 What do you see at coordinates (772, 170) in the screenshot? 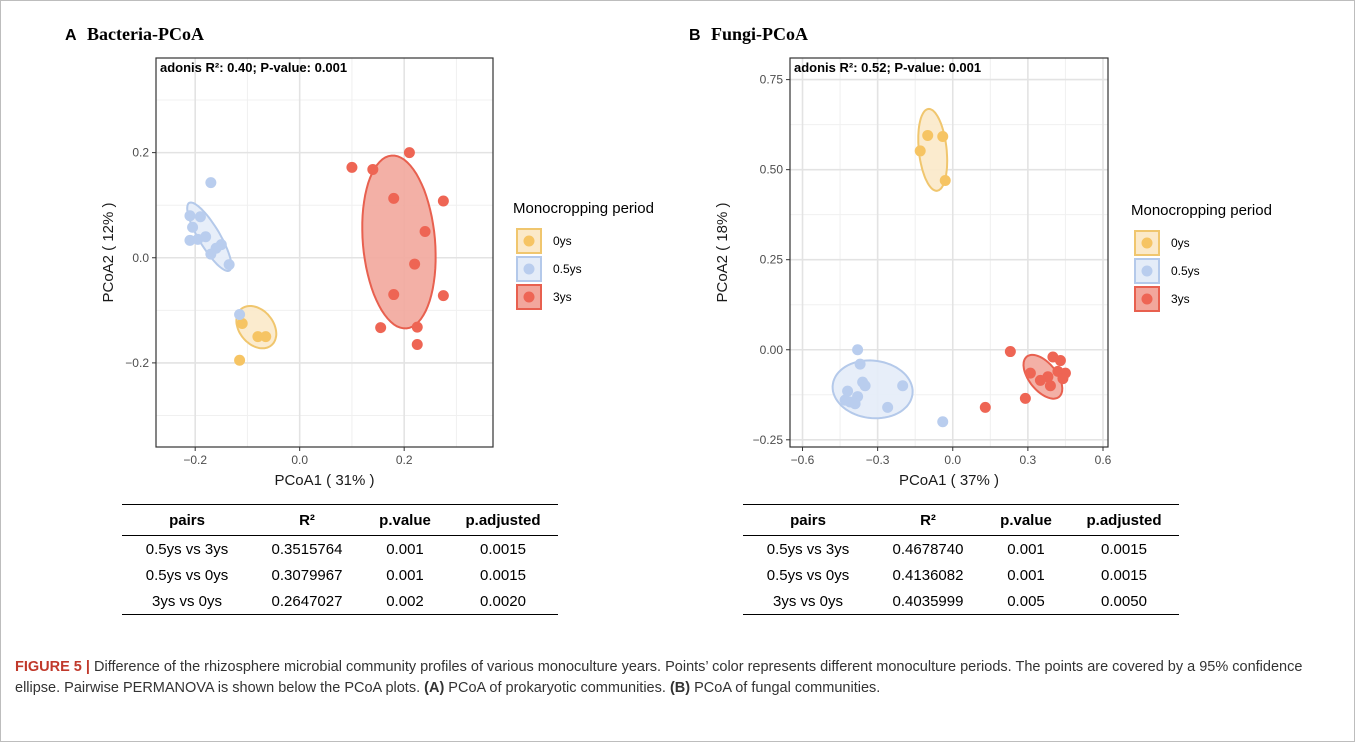
I see `y-tick-label: 0.50` at bounding box center [772, 170].